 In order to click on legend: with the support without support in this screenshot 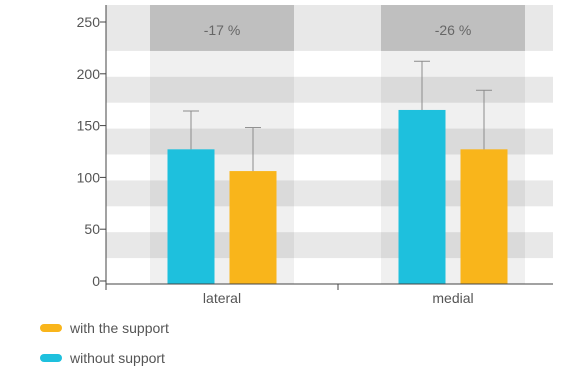, I will do `click(104, 348)`.